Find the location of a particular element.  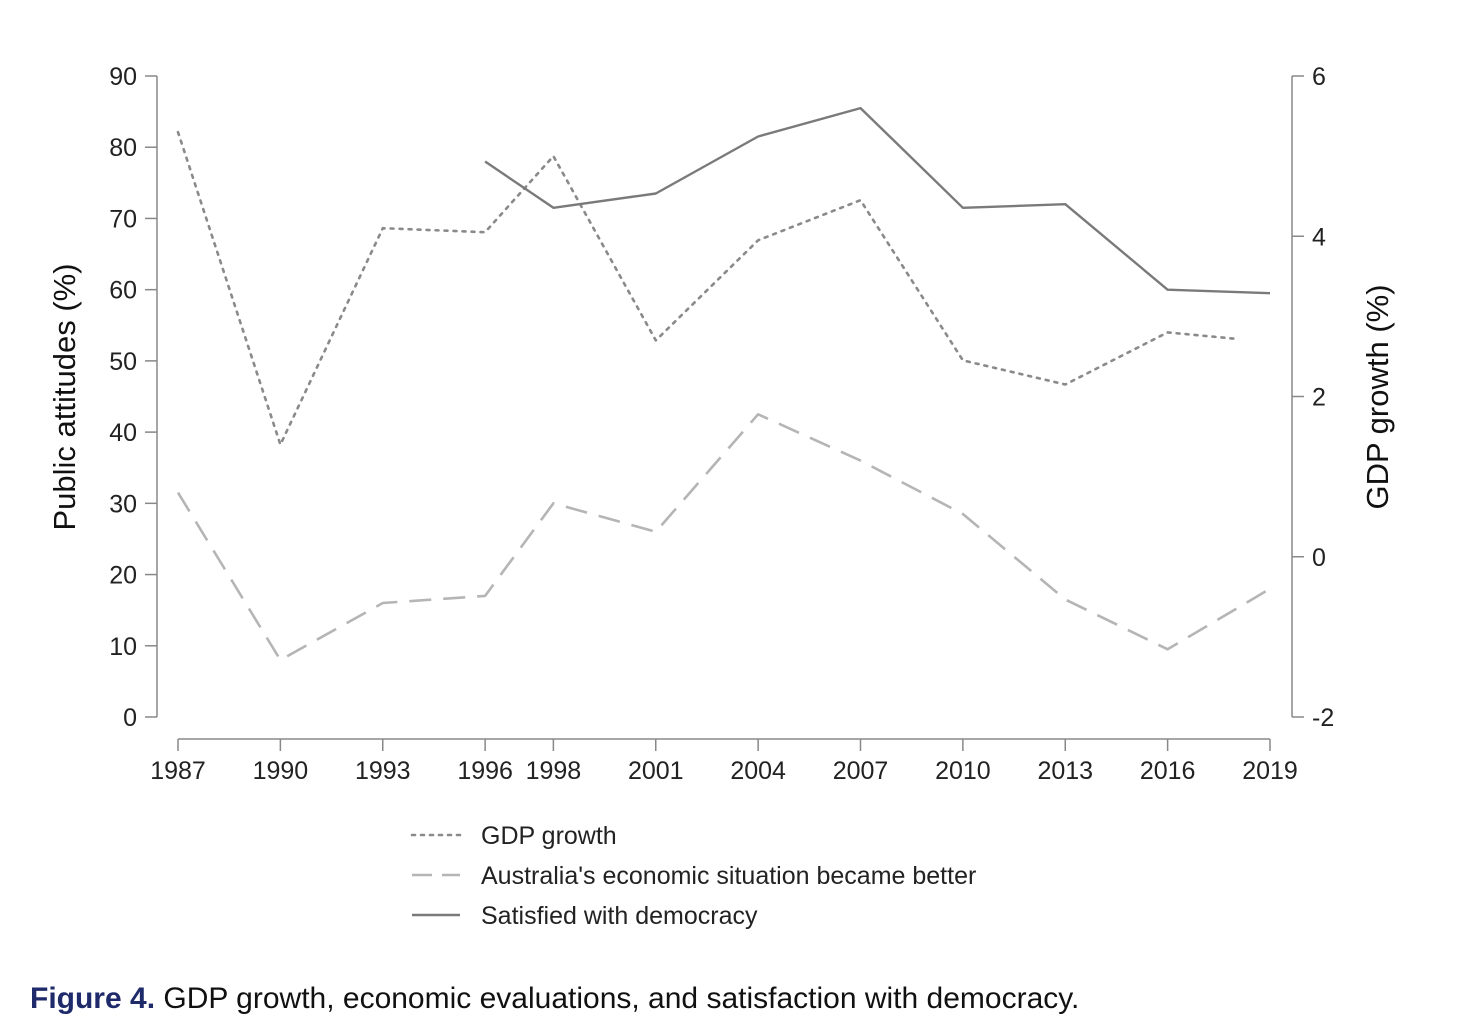

x-tick-label: 1998 is located at coordinates (554, 771).